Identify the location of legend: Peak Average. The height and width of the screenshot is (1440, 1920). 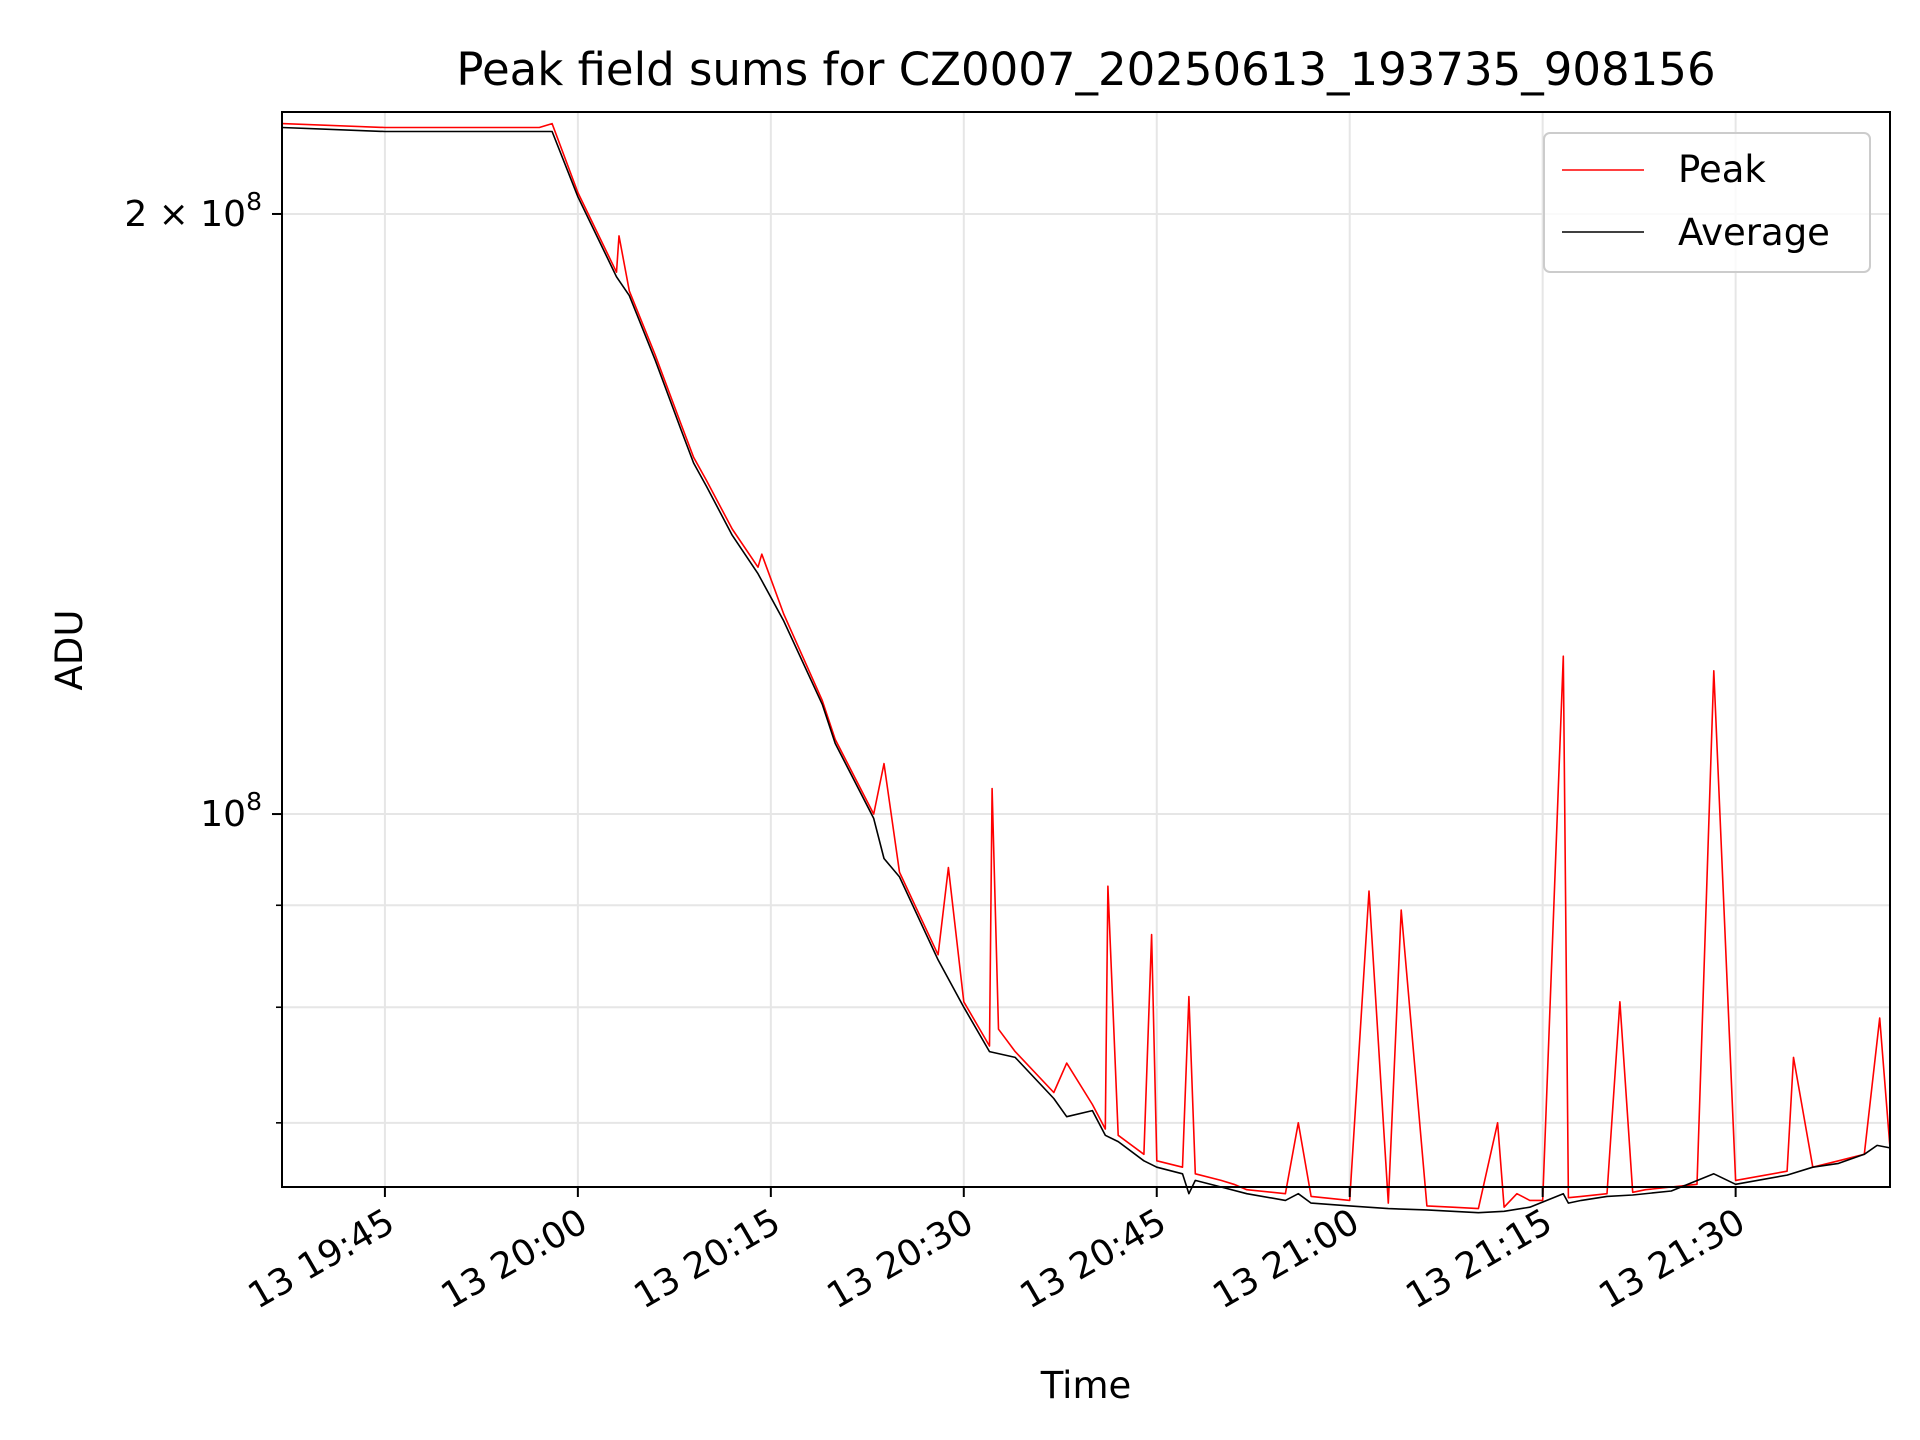
(1707, 202).